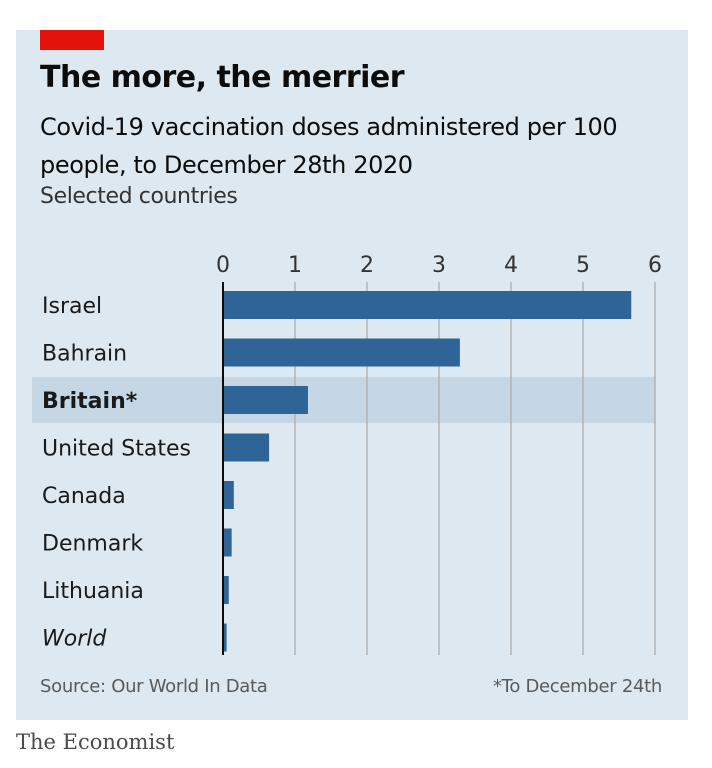  I want to click on highlight-band, so click(343, 400).